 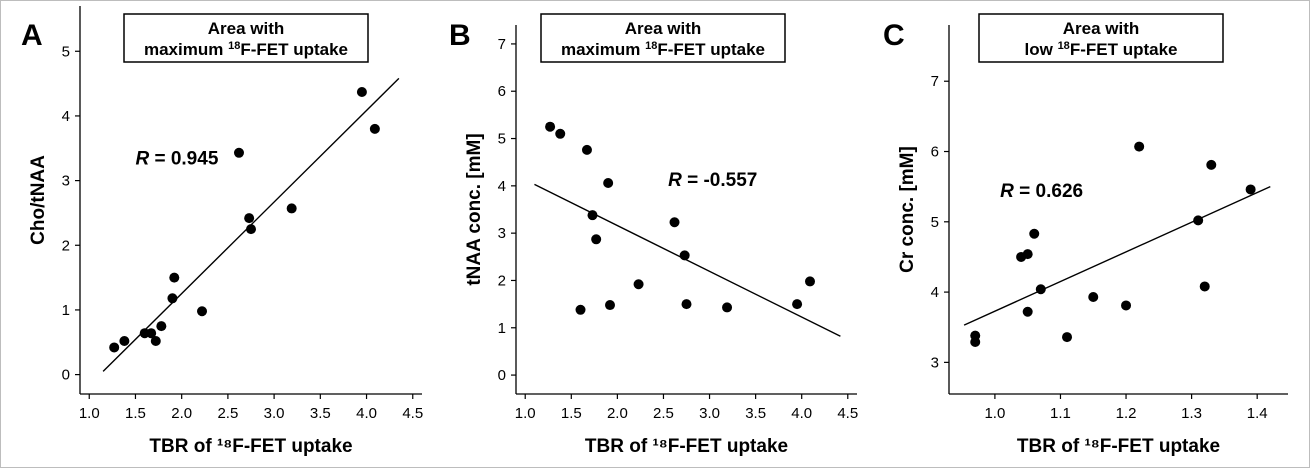 What do you see at coordinates (711, 49) in the screenshot?
I see `panel-b-title-line-2-b: F-FET uptake` at bounding box center [711, 49].